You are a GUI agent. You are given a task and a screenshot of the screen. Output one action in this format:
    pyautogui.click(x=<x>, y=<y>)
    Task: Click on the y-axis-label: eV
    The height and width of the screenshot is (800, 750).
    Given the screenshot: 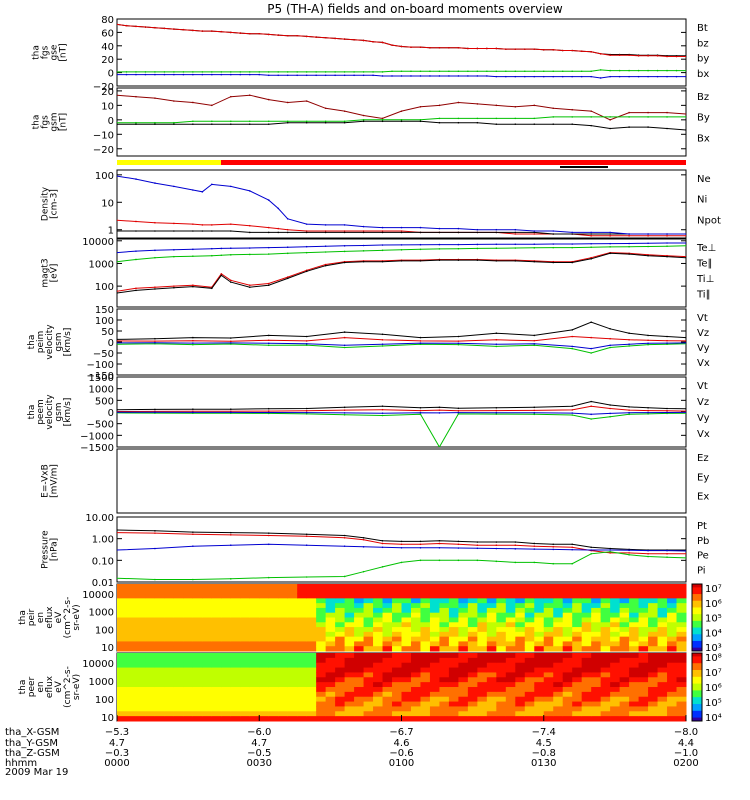 What is the action you would take?
    pyautogui.click(x=59, y=686)
    